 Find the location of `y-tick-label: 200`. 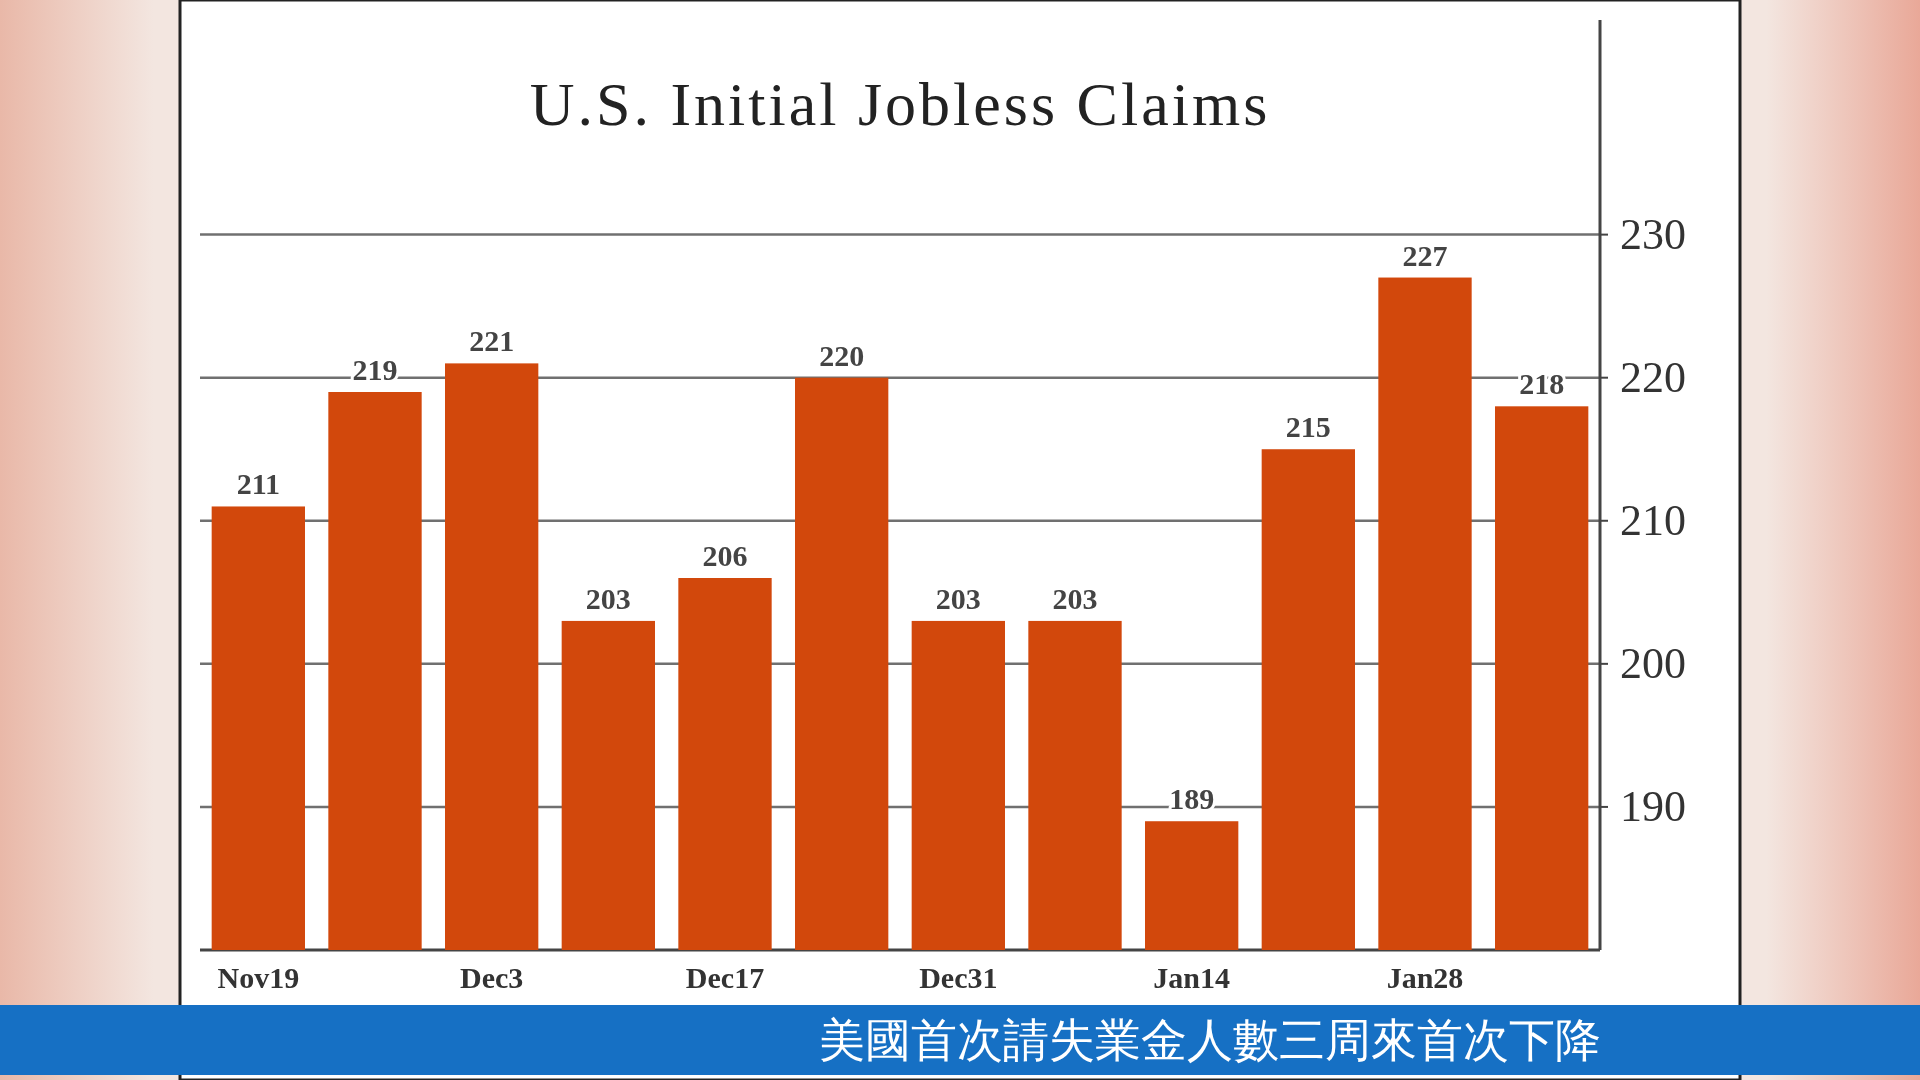

y-tick-label: 200 is located at coordinates (1653, 663).